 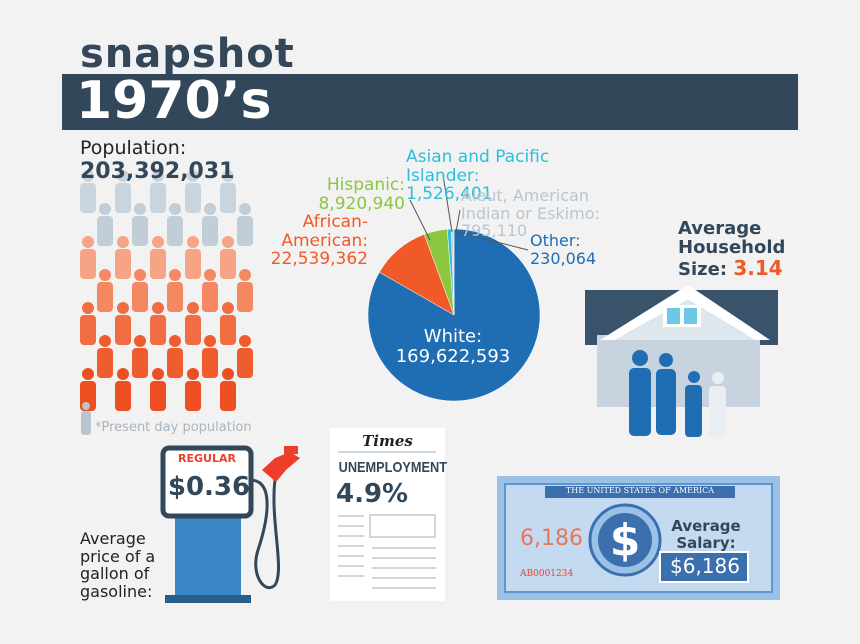 What do you see at coordinates (430, 102) in the screenshot?
I see `title-bar` at bounding box center [430, 102].